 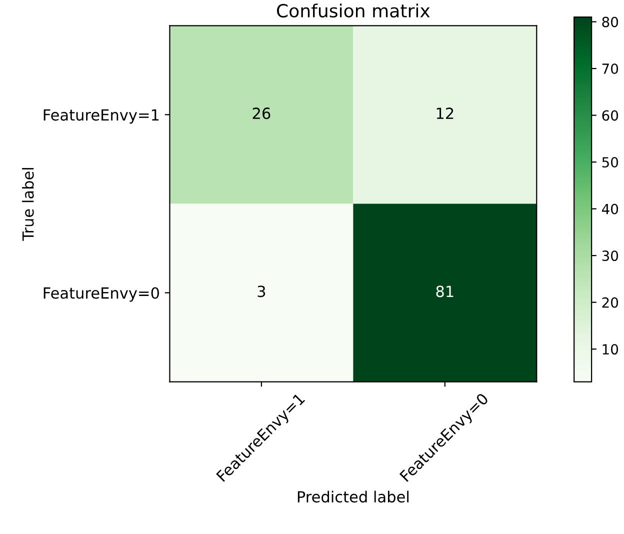 What do you see at coordinates (610, 349) in the screenshot?
I see `color-bar-label: 10` at bounding box center [610, 349].